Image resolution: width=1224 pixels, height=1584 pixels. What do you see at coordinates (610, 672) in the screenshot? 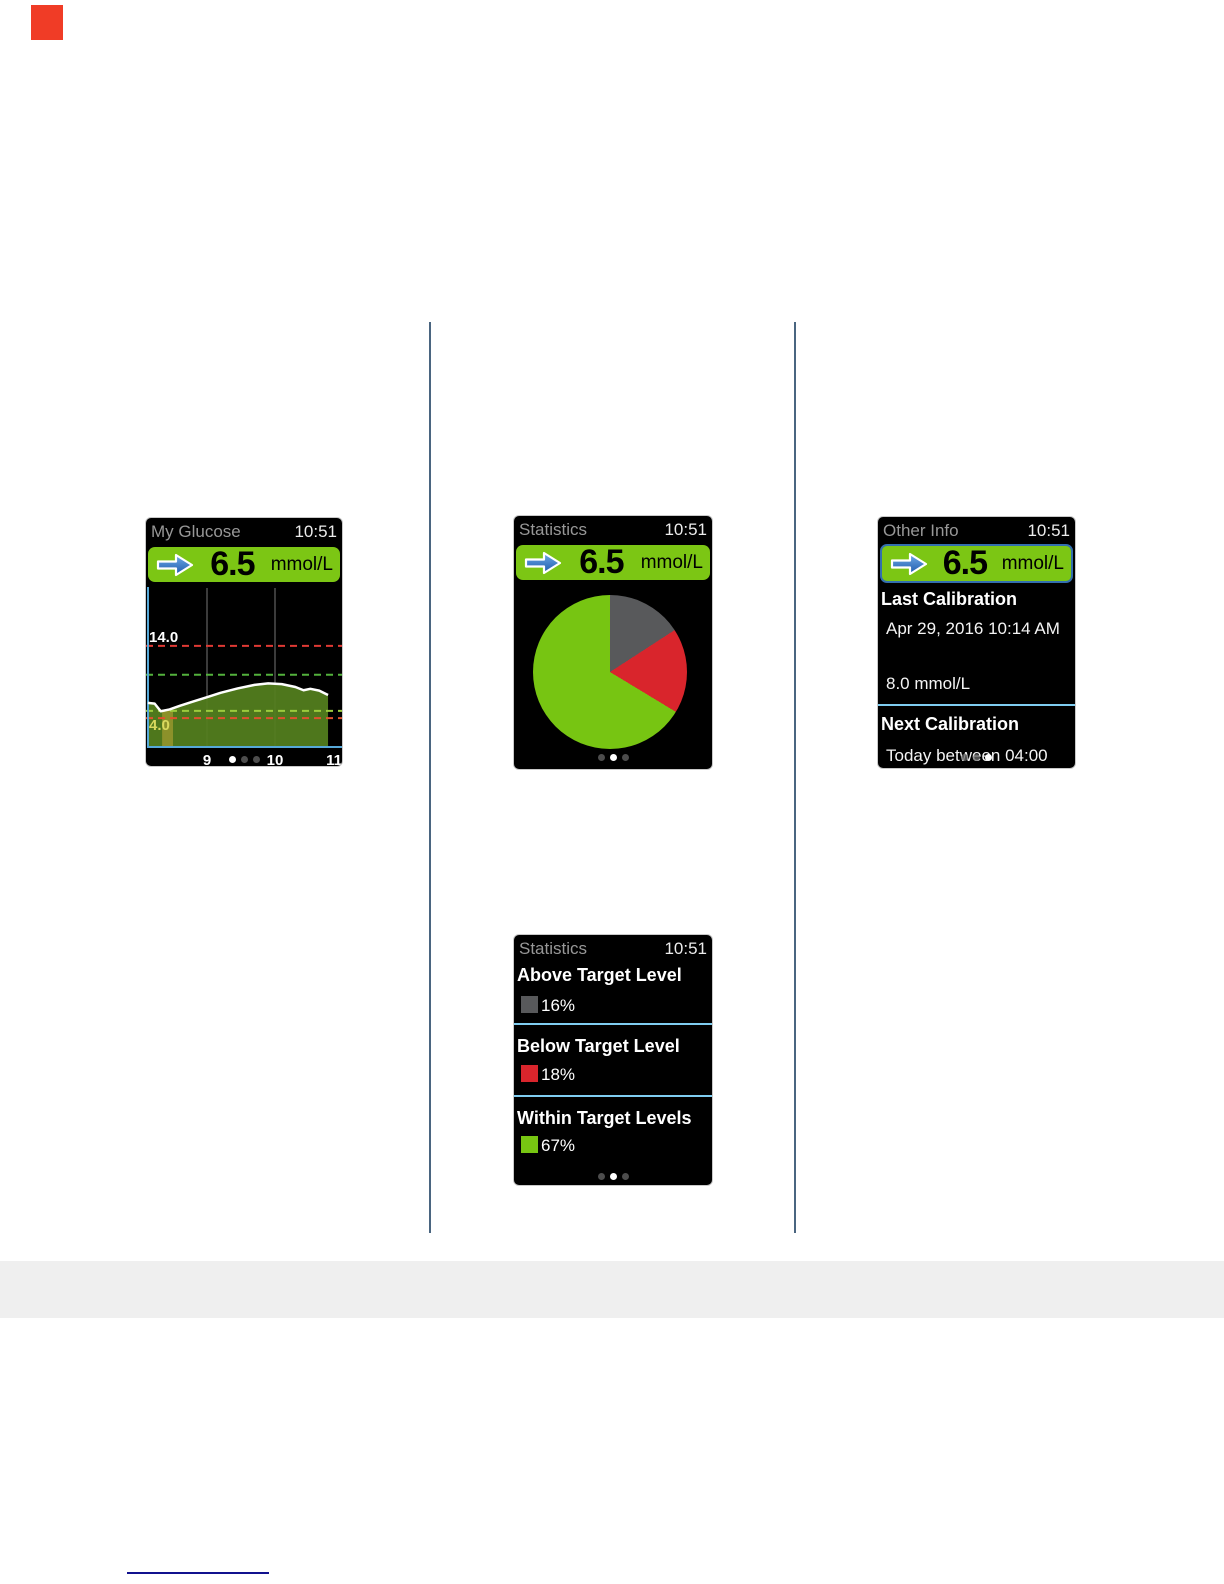
I see `statistics-pie` at bounding box center [610, 672].